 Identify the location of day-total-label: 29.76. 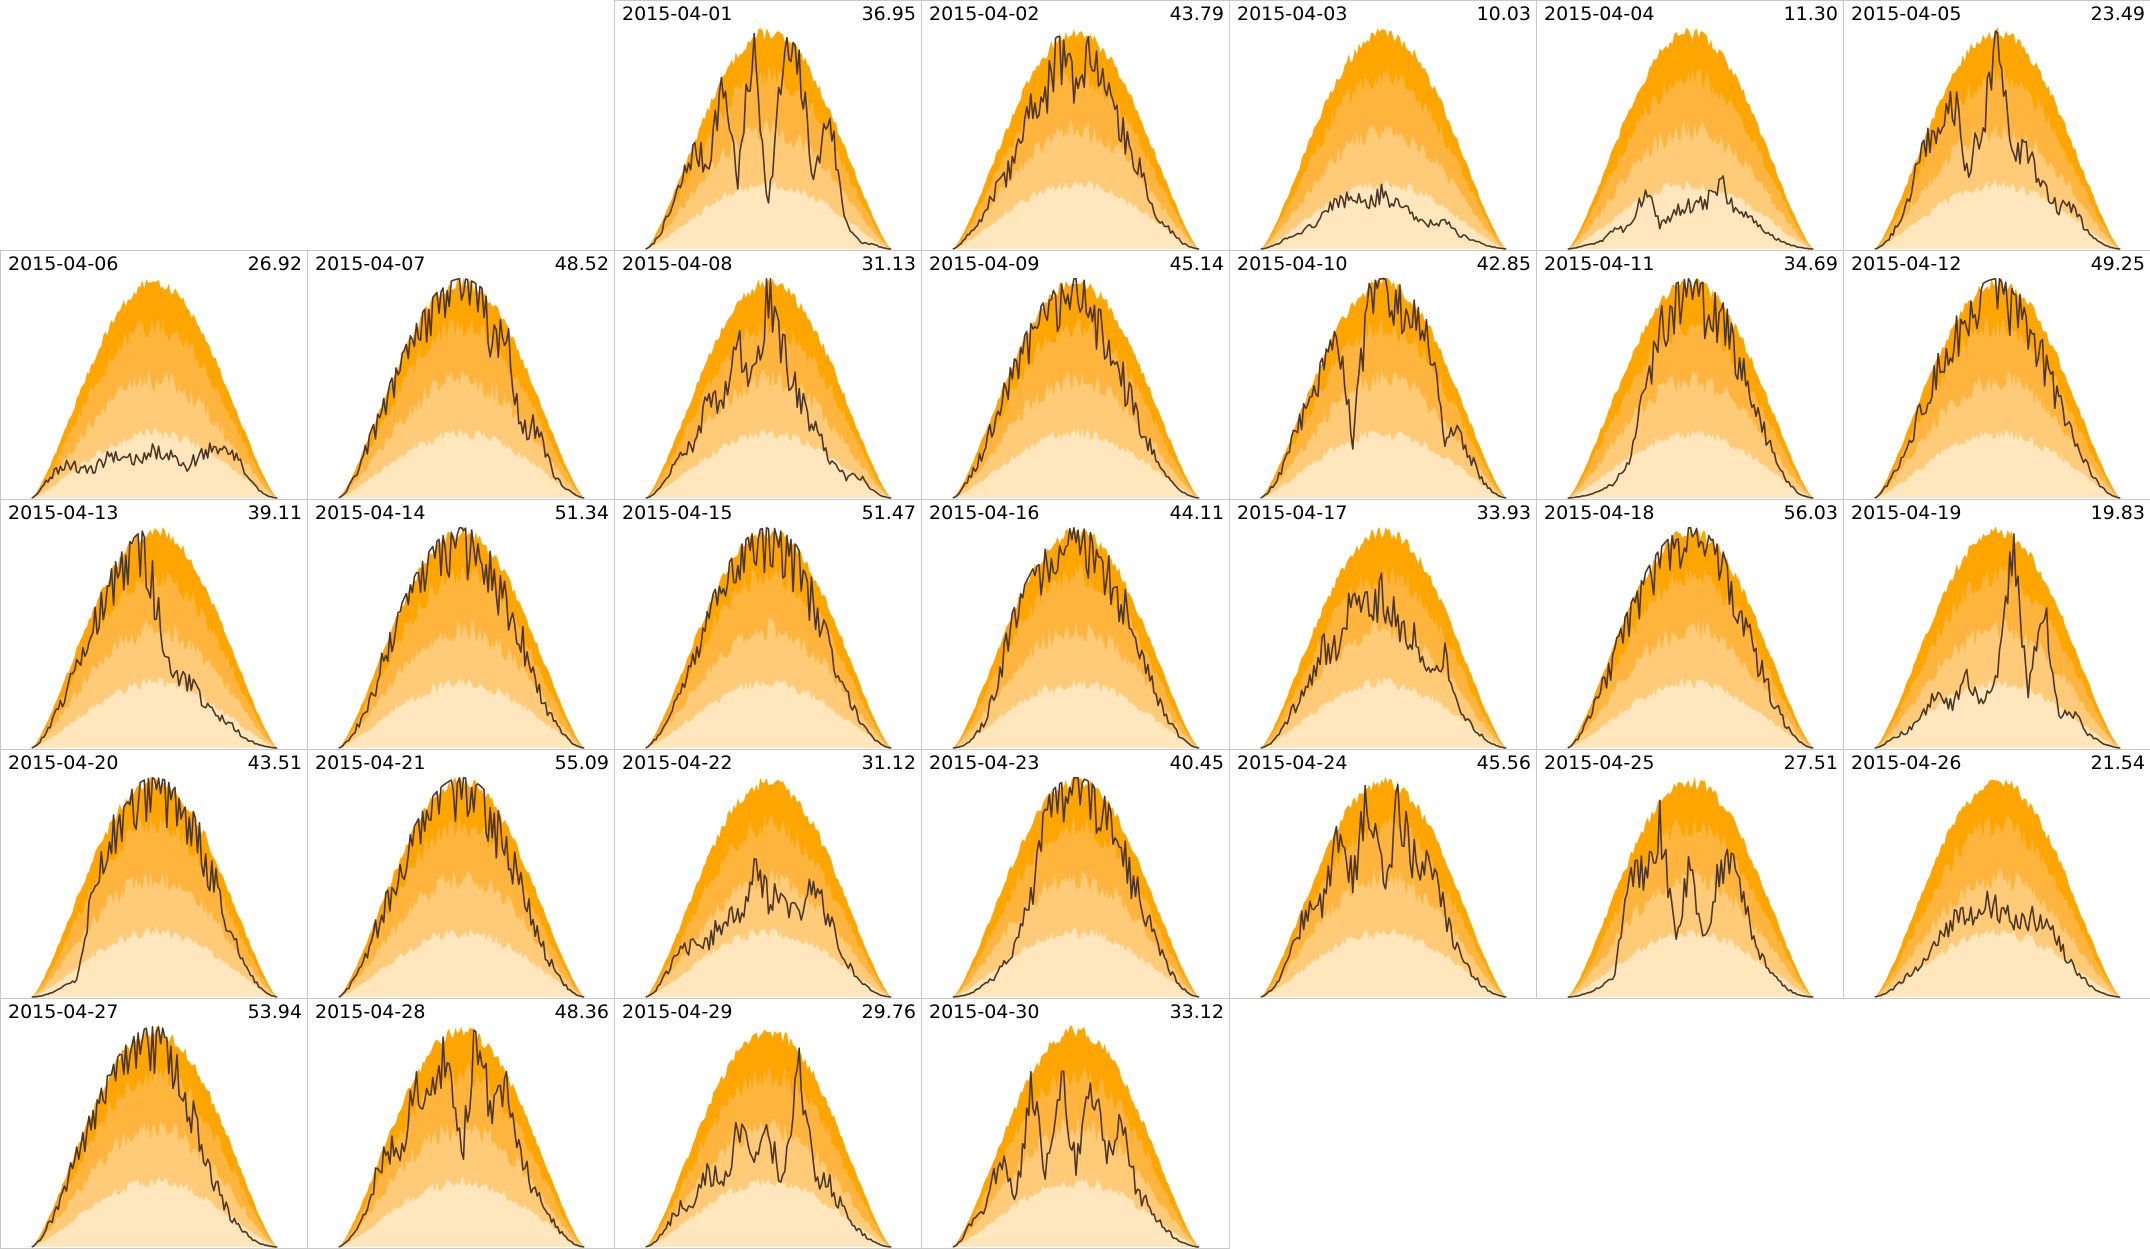
(888, 1012).